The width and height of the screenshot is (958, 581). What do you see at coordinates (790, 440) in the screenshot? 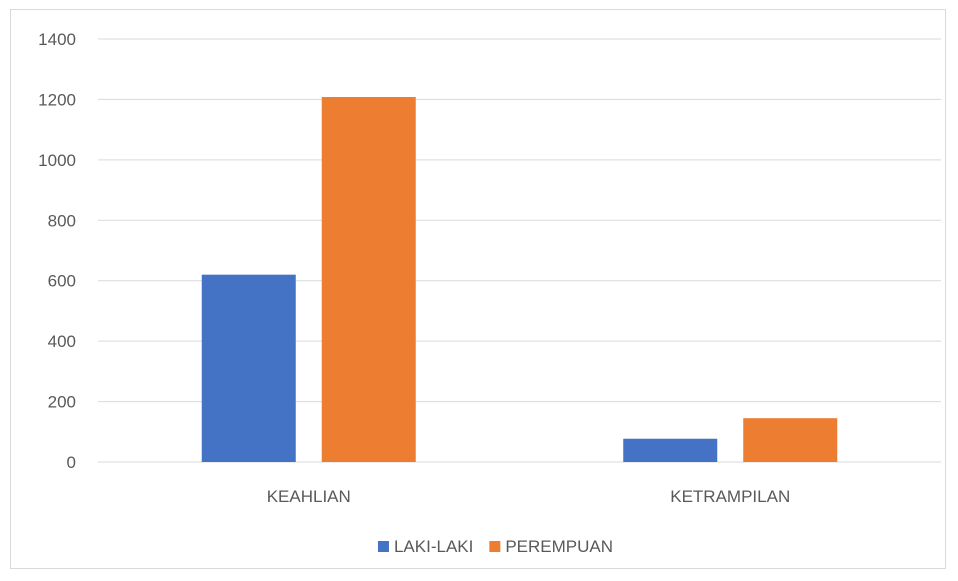
I see `bar-perempuan-ketrampilan` at bounding box center [790, 440].